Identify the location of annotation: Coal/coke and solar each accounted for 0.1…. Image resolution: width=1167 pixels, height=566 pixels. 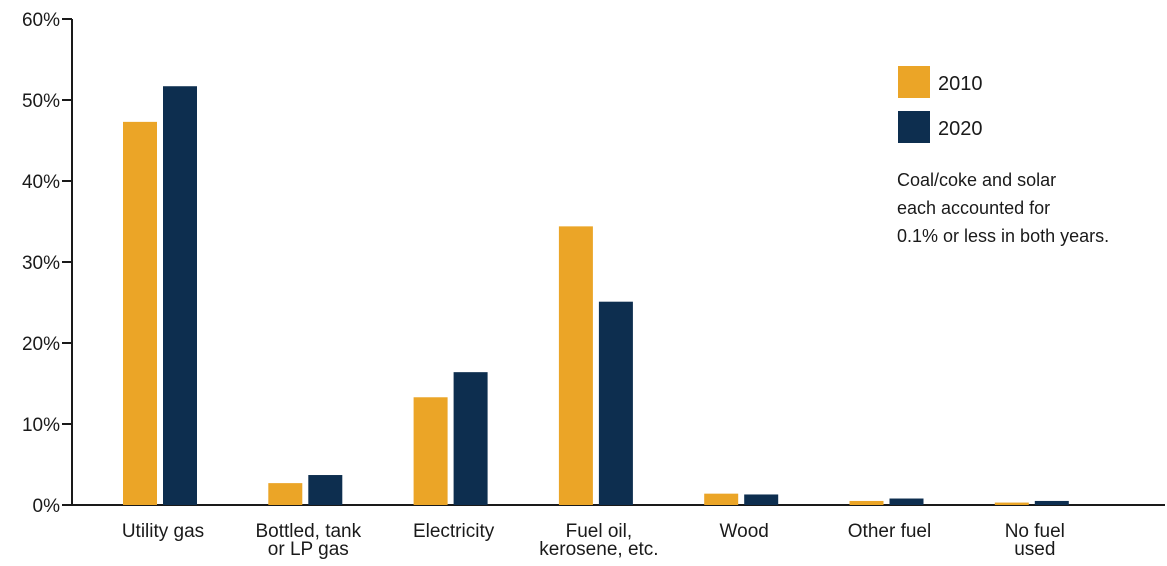
(1003, 208).